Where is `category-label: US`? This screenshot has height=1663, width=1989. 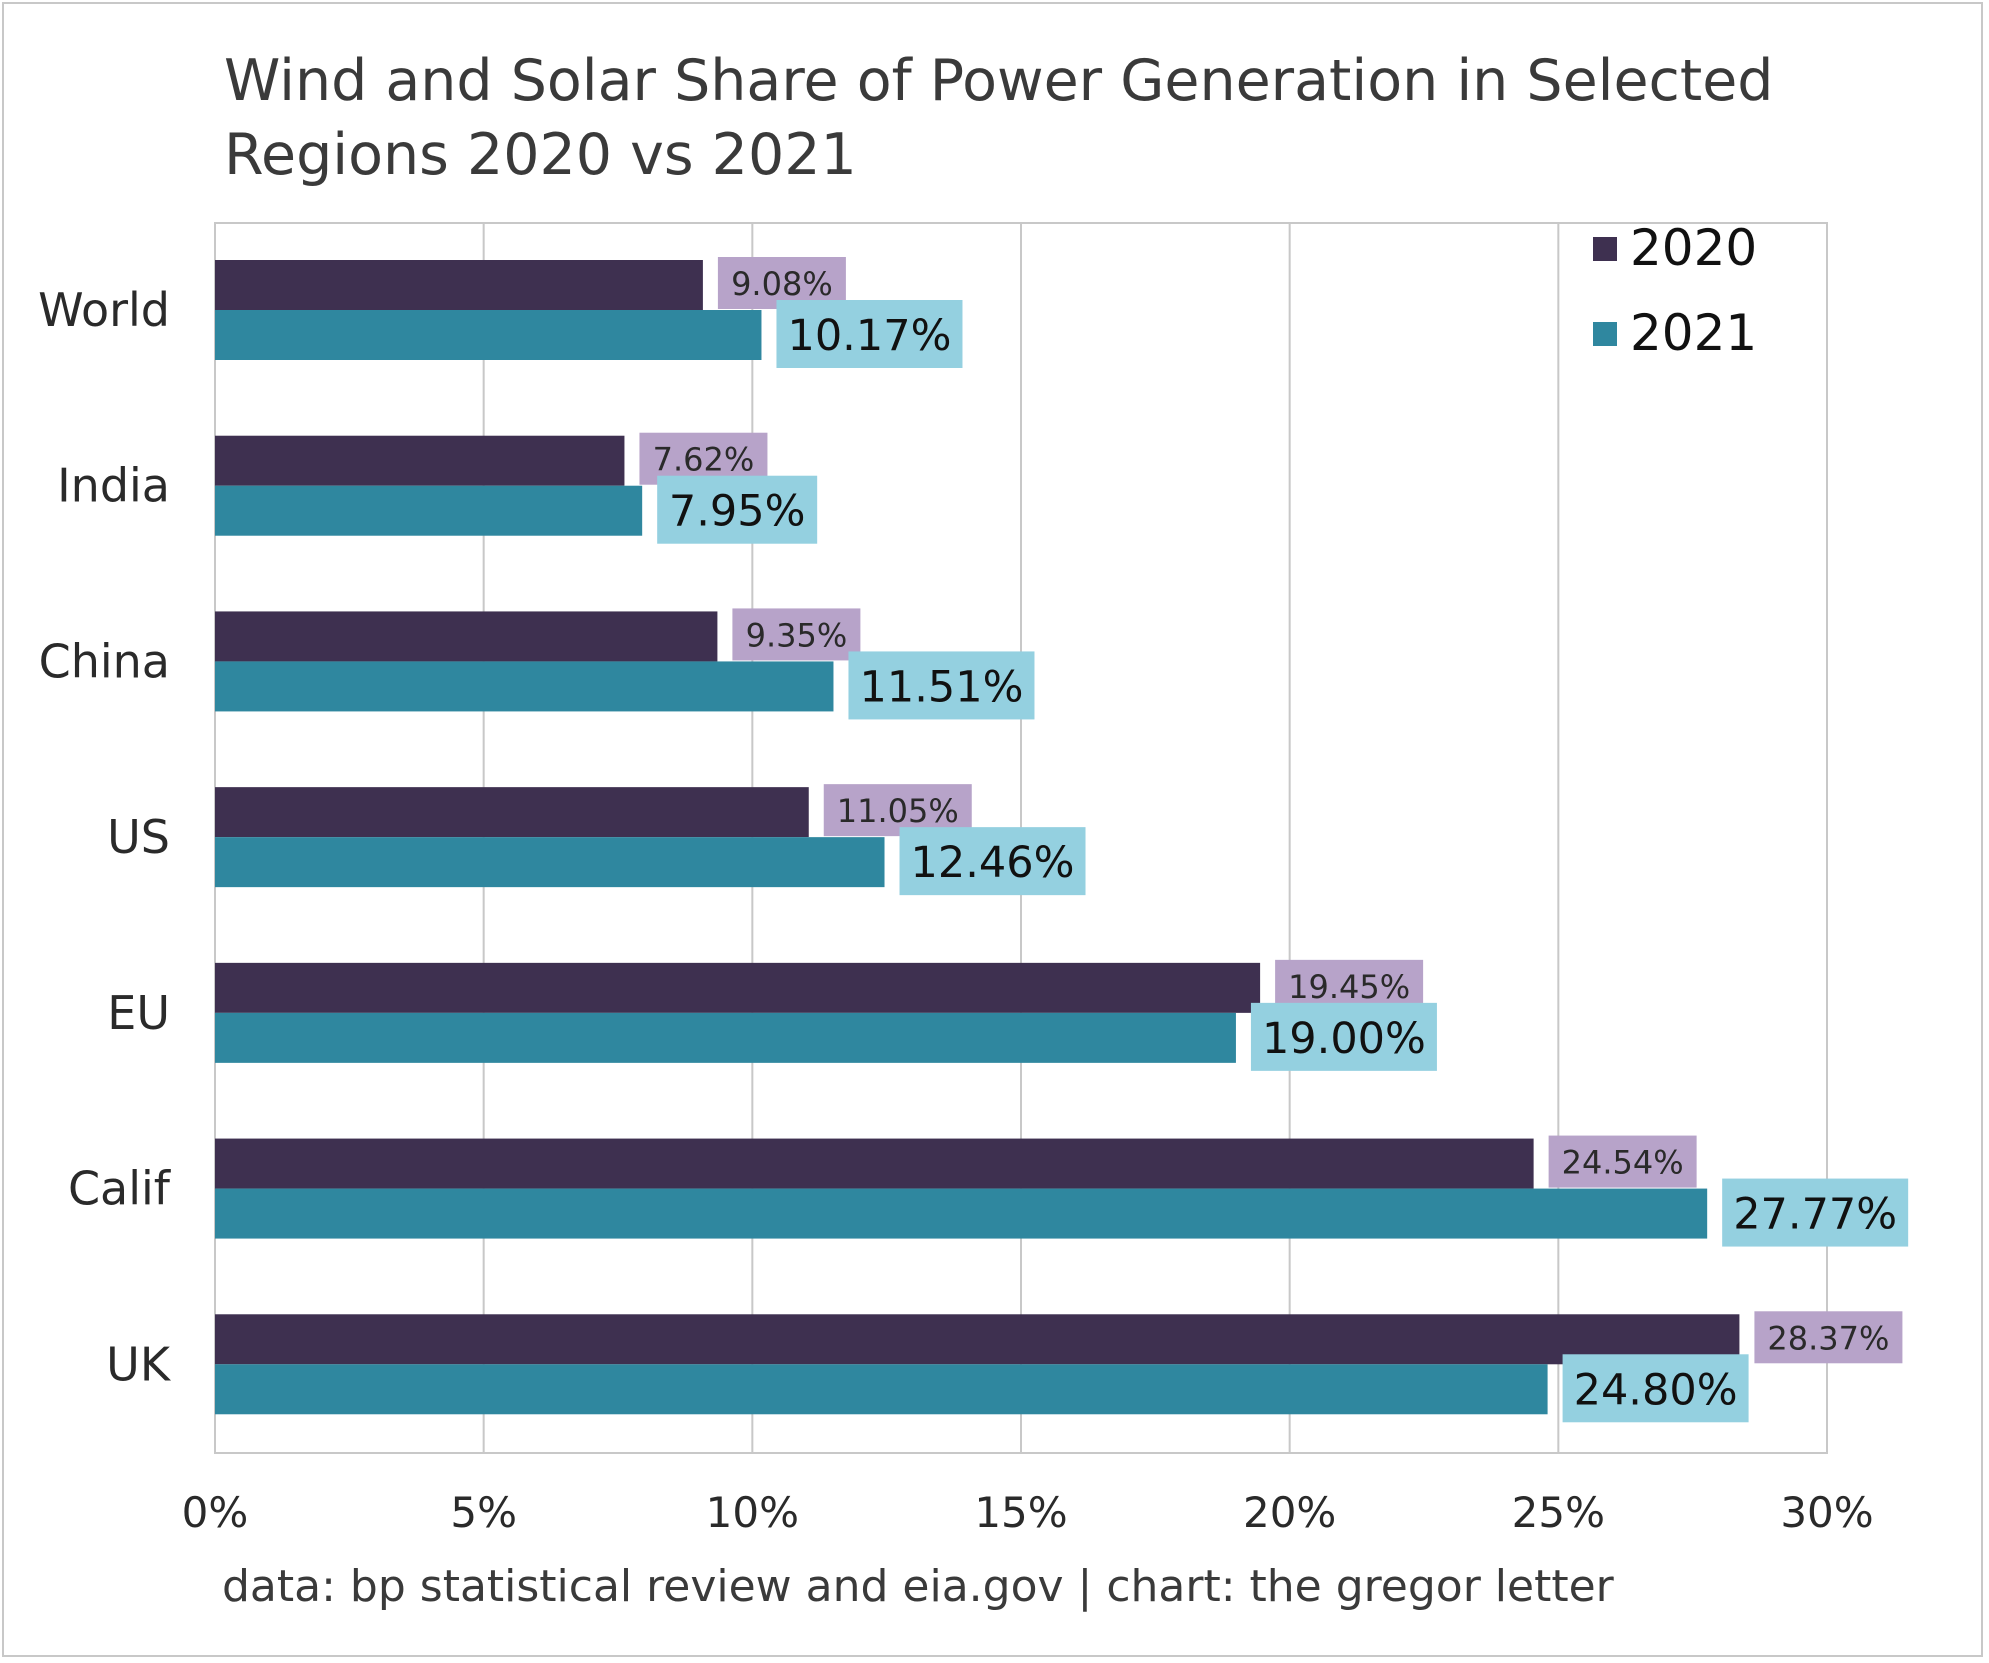
category-label: US is located at coordinates (138, 837).